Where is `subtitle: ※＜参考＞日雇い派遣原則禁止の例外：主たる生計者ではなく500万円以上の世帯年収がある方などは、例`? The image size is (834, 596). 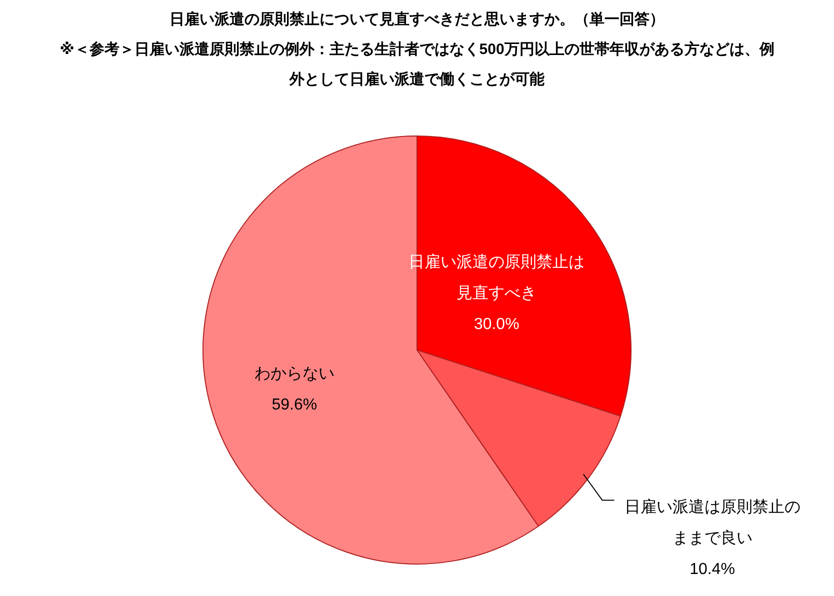
subtitle: ※＜参考＞日雇い派遣原則禁止の例外：主たる生計者ではなく500万円以上の世帯年収がある方などは、例 is located at coordinates (417, 49).